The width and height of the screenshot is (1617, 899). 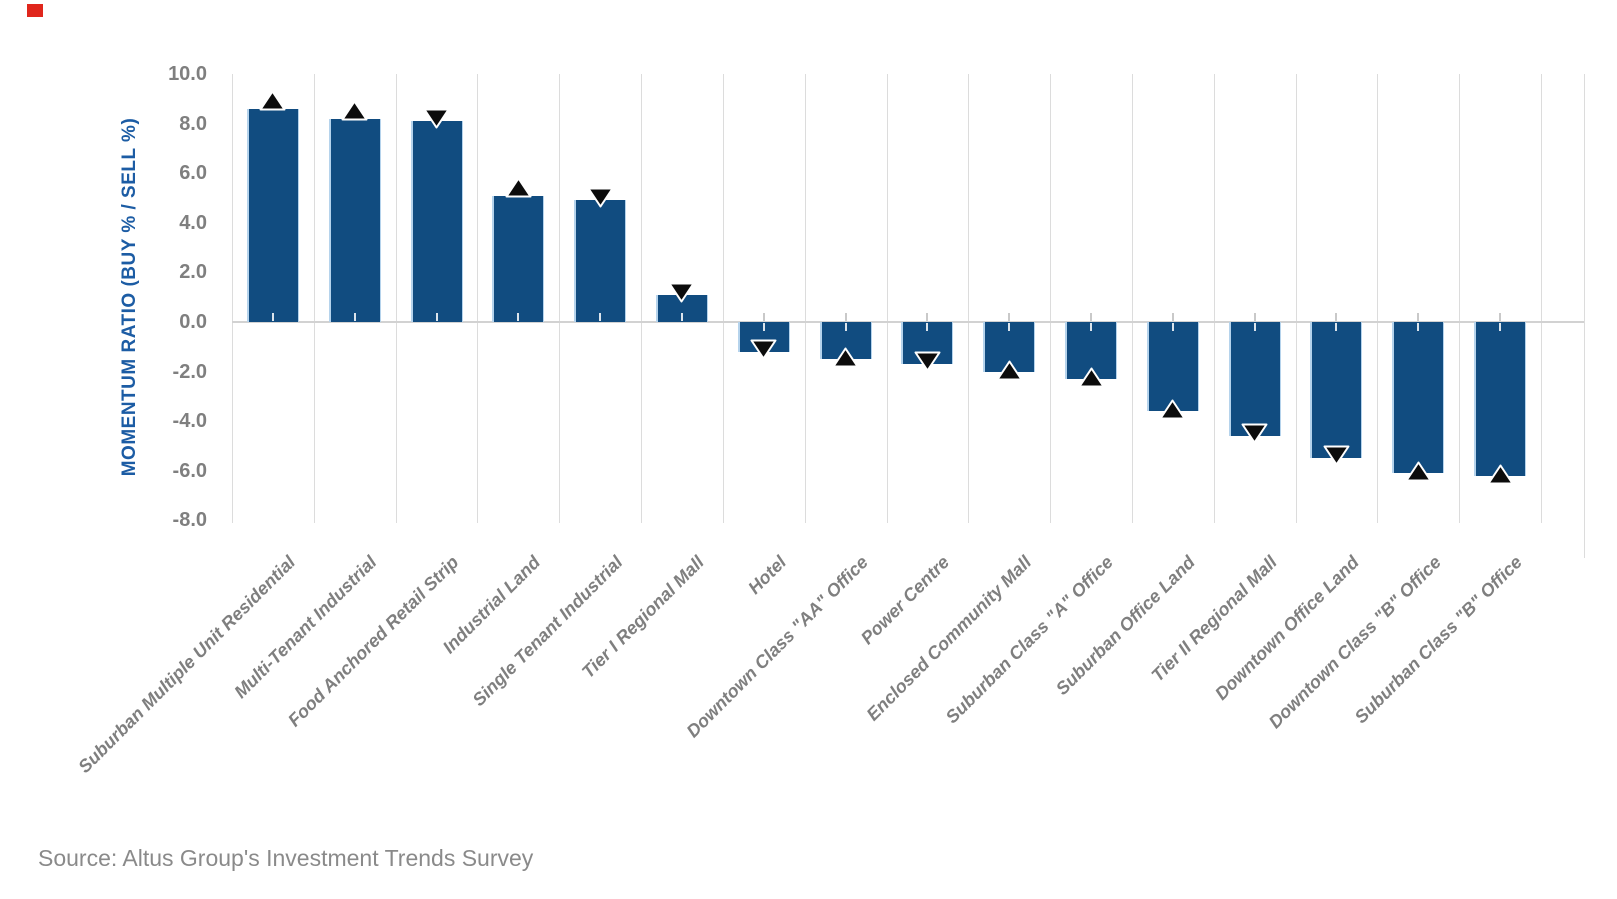 What do you see at coordinates (1286, 628) in the screenshot?
I see `x-category-label-text: Downtown Office Land` at bounding box center [1286, 628].